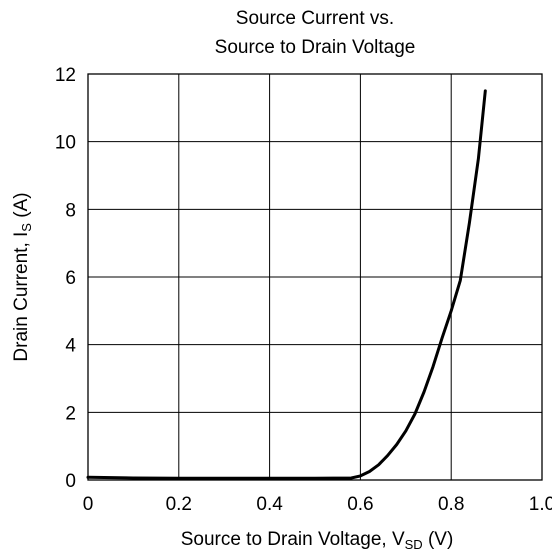 This screenshot has width=552, height=556. I want to click on chart-title-line-1: Source Current vs., so click(315, 18).